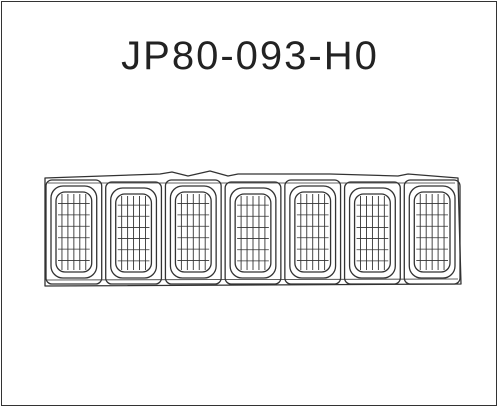 The height and width of the screenshot is (409, 500). I want to click on grille-bottom-ridge, so click(252, 279).